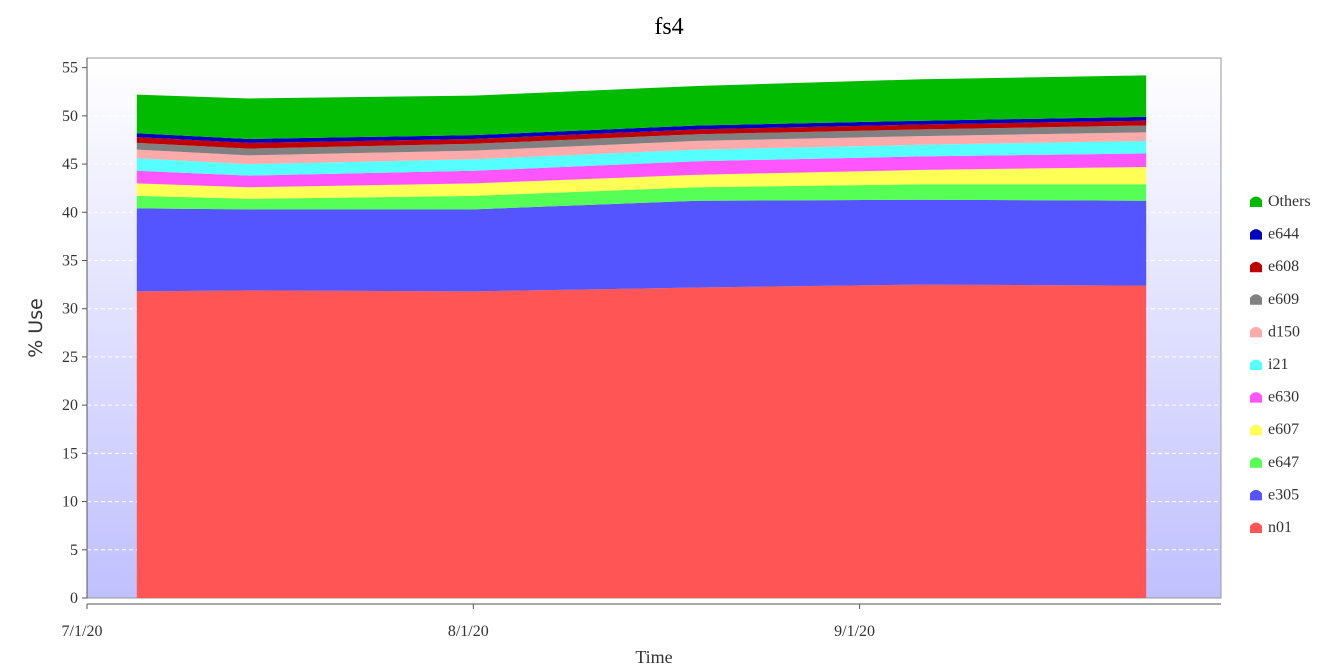  What do you see at coordinates (70, 453) in the screenshot?
I see `y-tick-label: 15` at bounding box center [70, 453].